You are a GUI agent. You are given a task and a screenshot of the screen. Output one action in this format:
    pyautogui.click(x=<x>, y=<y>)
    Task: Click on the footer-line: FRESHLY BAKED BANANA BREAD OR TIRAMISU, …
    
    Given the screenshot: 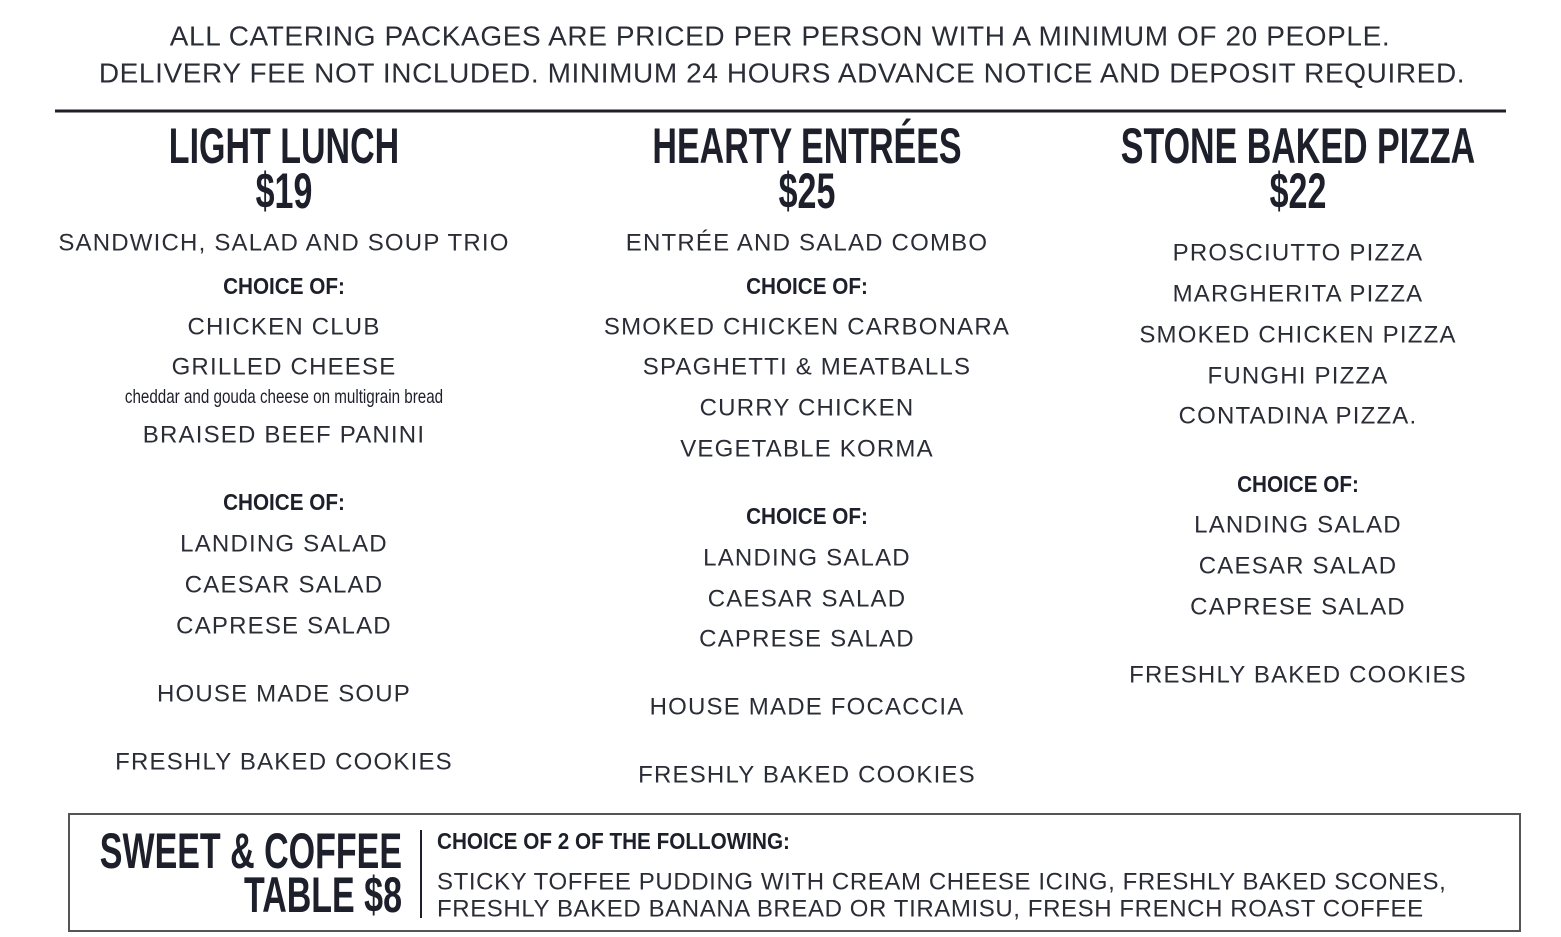 What is the action you would take?
    pyautogui.click(x=930, y=908)
    